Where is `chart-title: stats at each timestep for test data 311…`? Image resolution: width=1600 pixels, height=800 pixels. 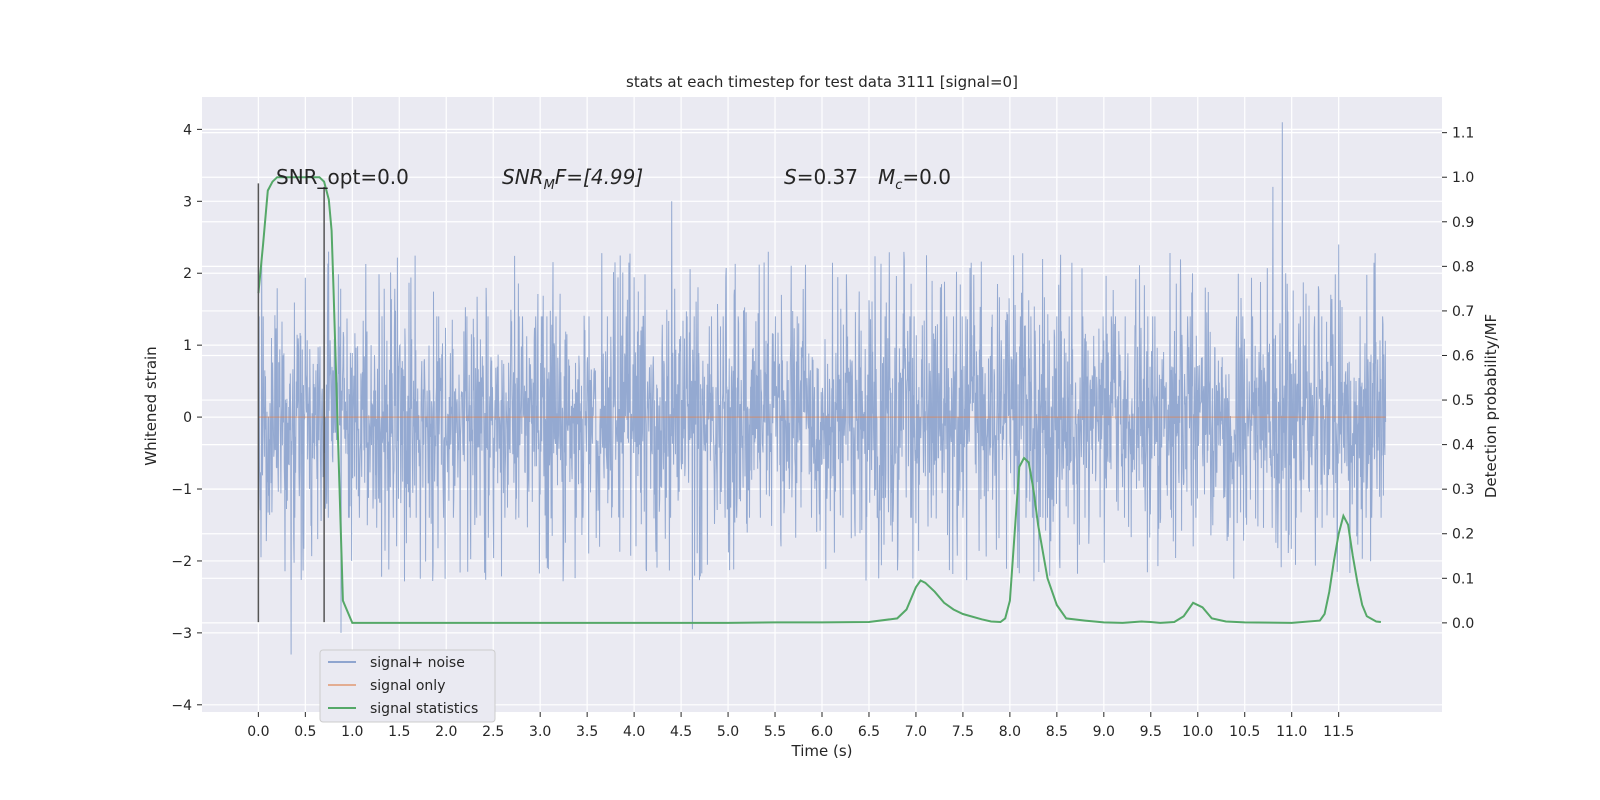 chart-title: stats at each timestep for test data 311… is located at coordinates (822, 82).